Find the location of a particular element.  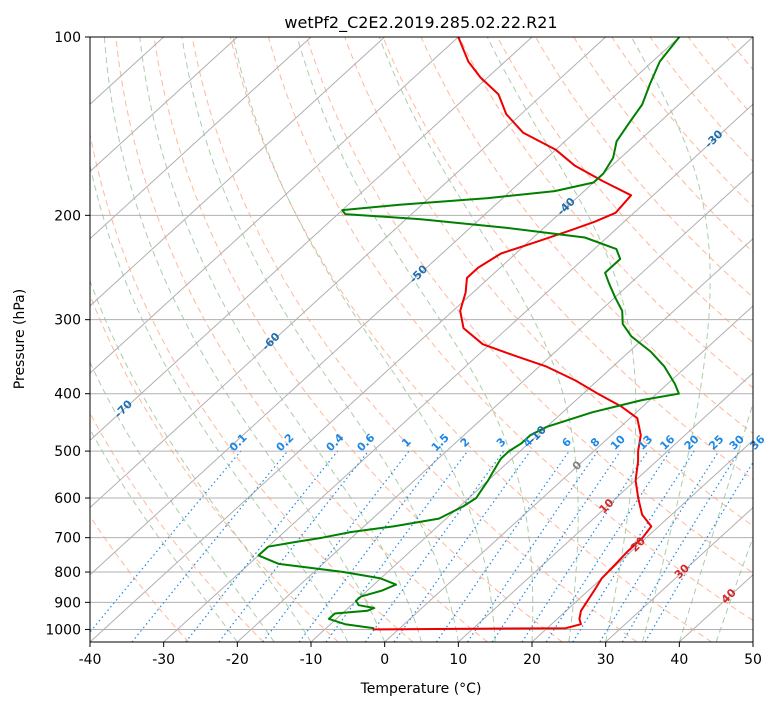

isotherm-line is located at coordinates (764, 339).